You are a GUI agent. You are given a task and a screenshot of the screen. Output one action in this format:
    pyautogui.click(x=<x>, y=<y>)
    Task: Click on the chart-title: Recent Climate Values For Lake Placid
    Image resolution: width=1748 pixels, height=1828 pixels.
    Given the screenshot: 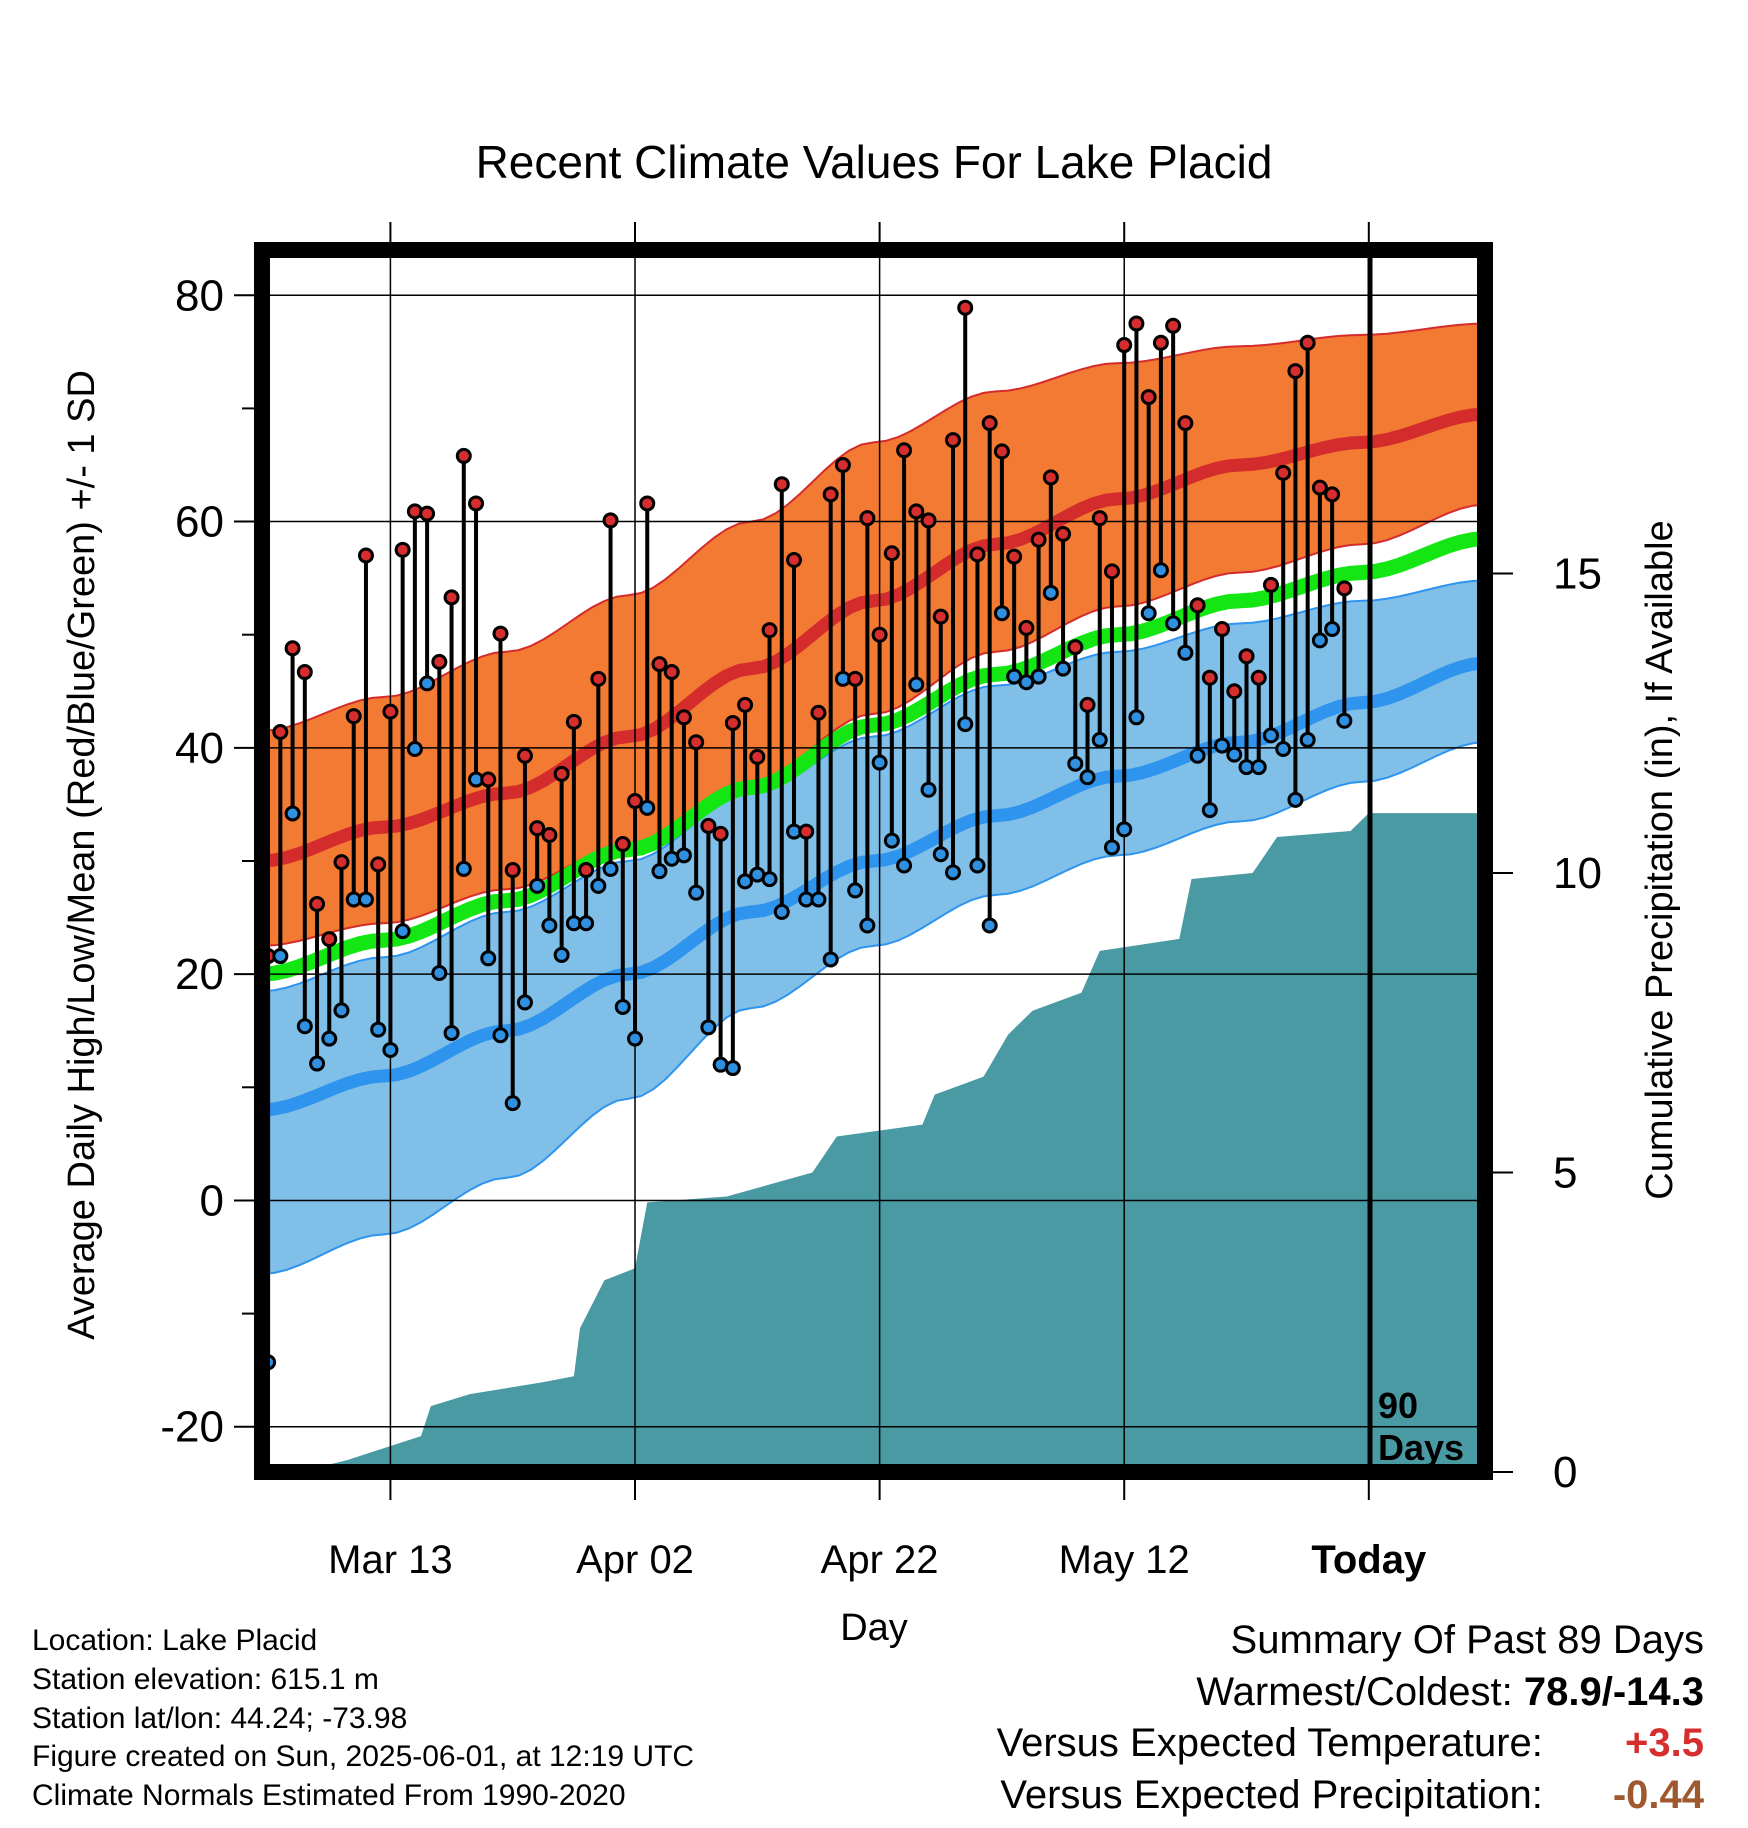 What is the action you would take?
    pyautogui.click(x=874, y=162)
    